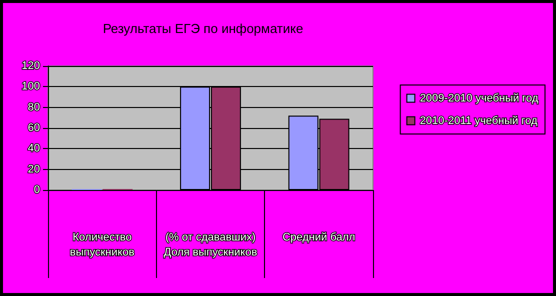 The width and height of the screenshot is (556, 296). What do you see at coordinates (34, 148) in the screenshot?
I see `y-tick-label: 40` at bounding box center [34, 148].